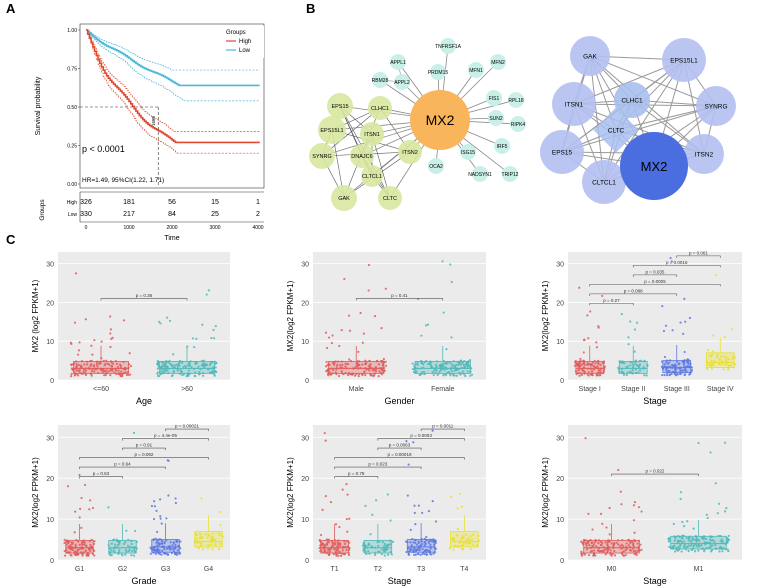 The image size is (758, 588). I want to click on km-ytick: 0.25, so click(72, 147).